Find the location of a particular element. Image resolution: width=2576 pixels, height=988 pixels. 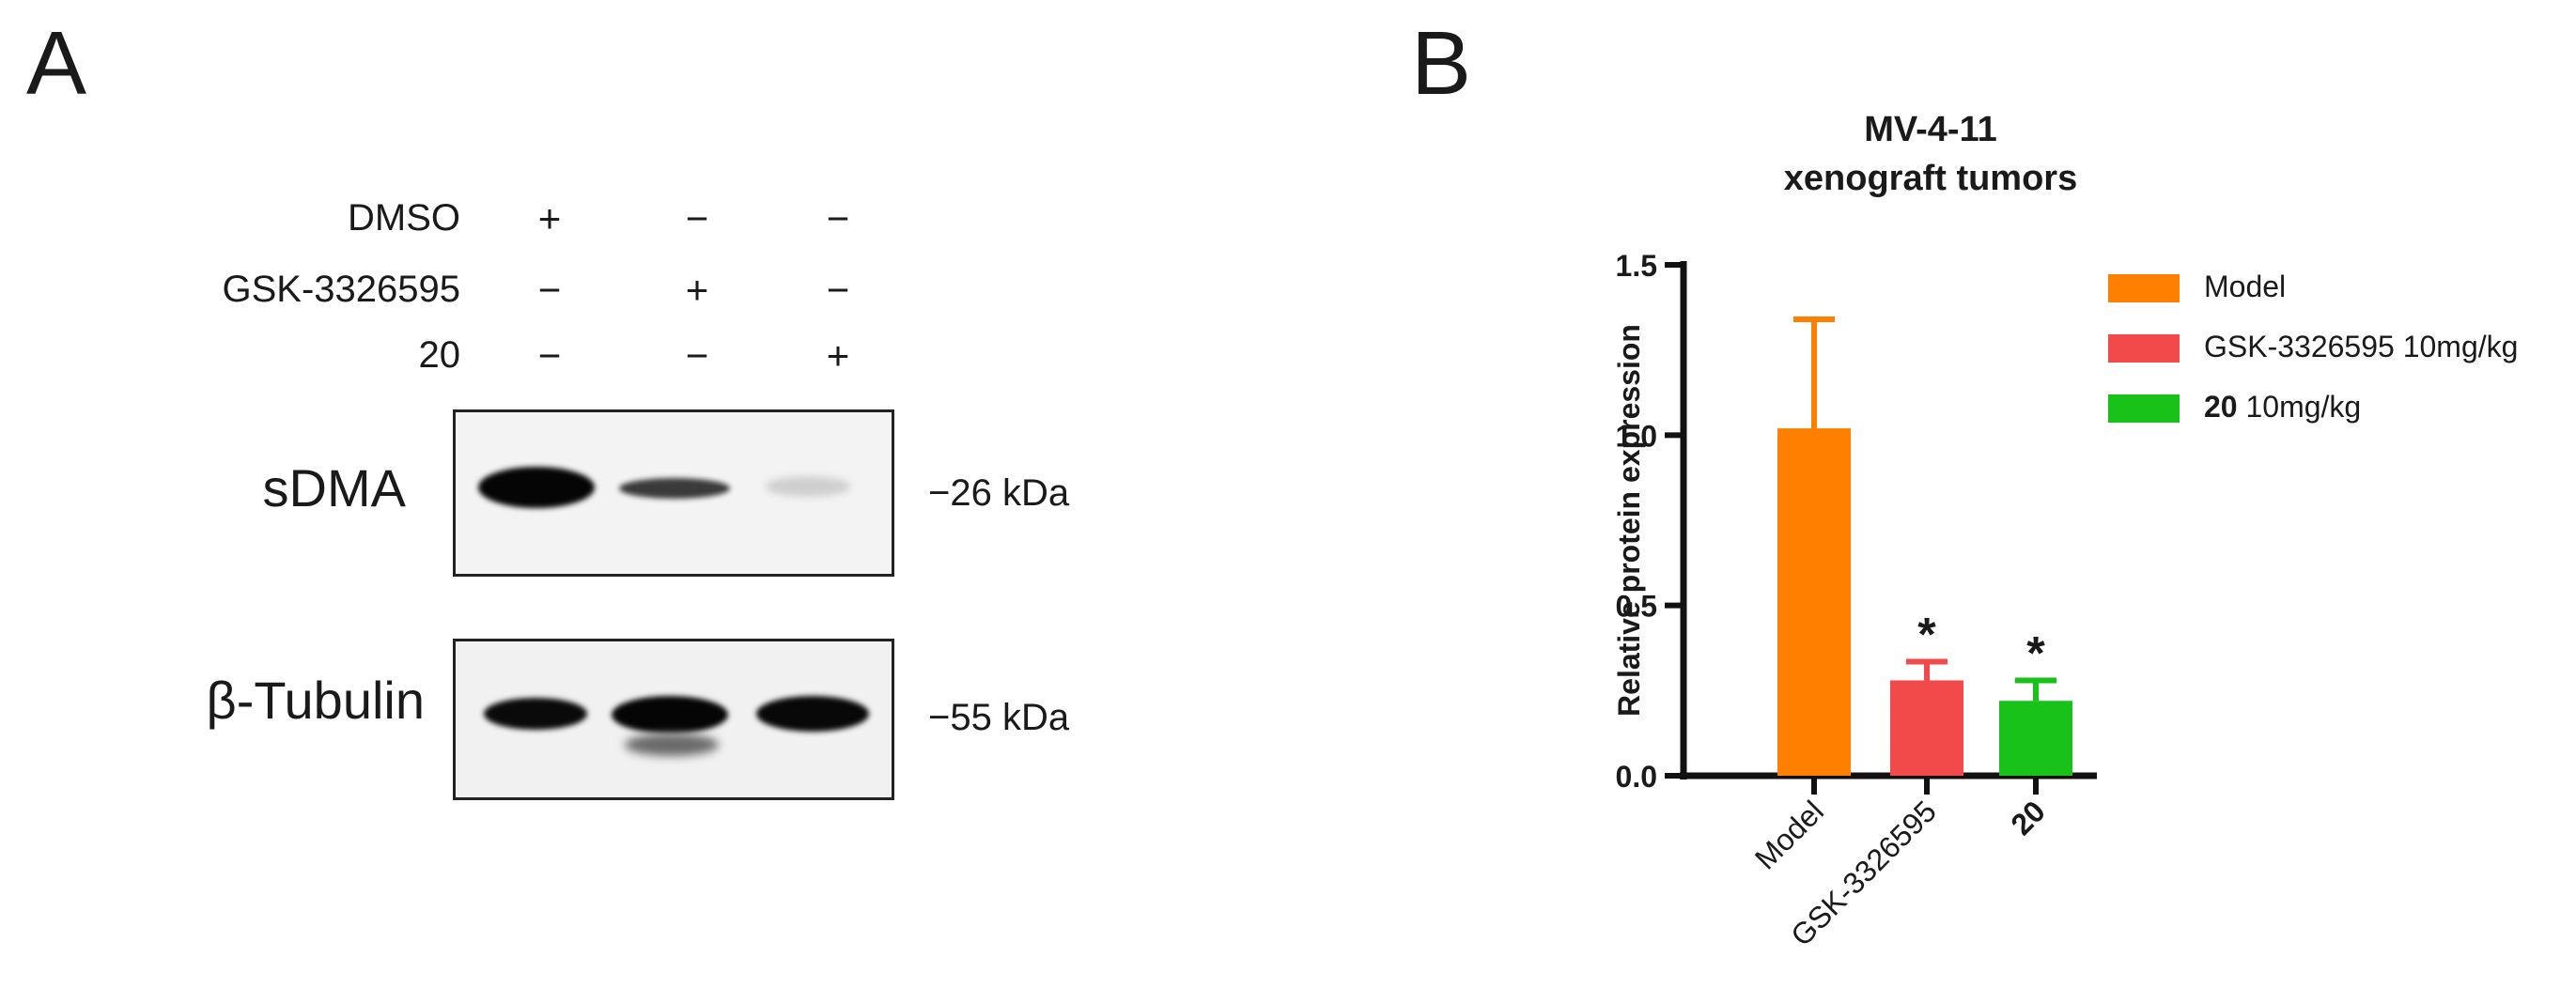

legend-label-bold-2: 20 is located at coordinates (2221, 407).